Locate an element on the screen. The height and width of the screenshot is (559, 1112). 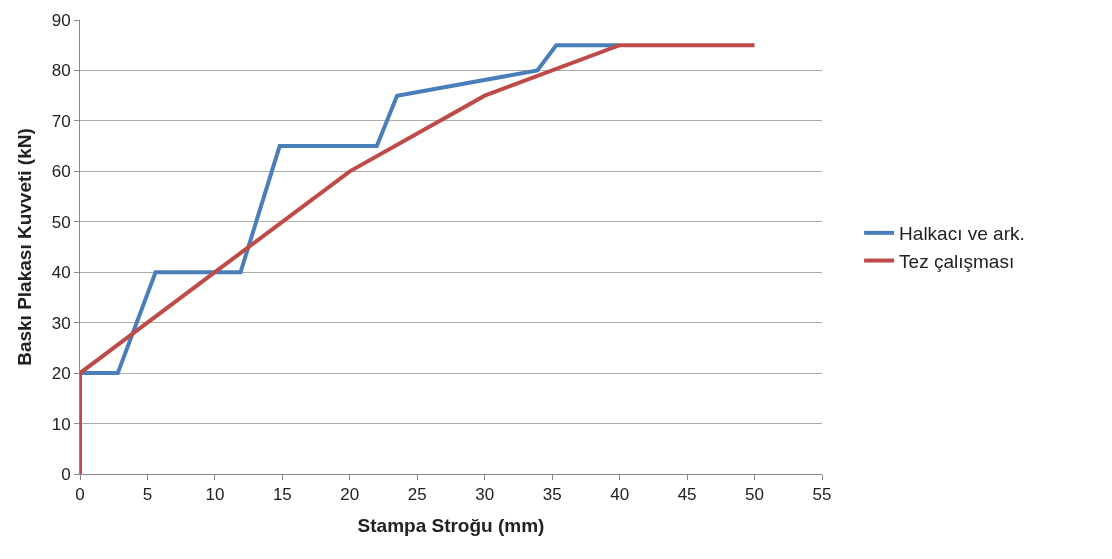
legend-label: Halkacı ve ark. is located at coordinates (962, 234).